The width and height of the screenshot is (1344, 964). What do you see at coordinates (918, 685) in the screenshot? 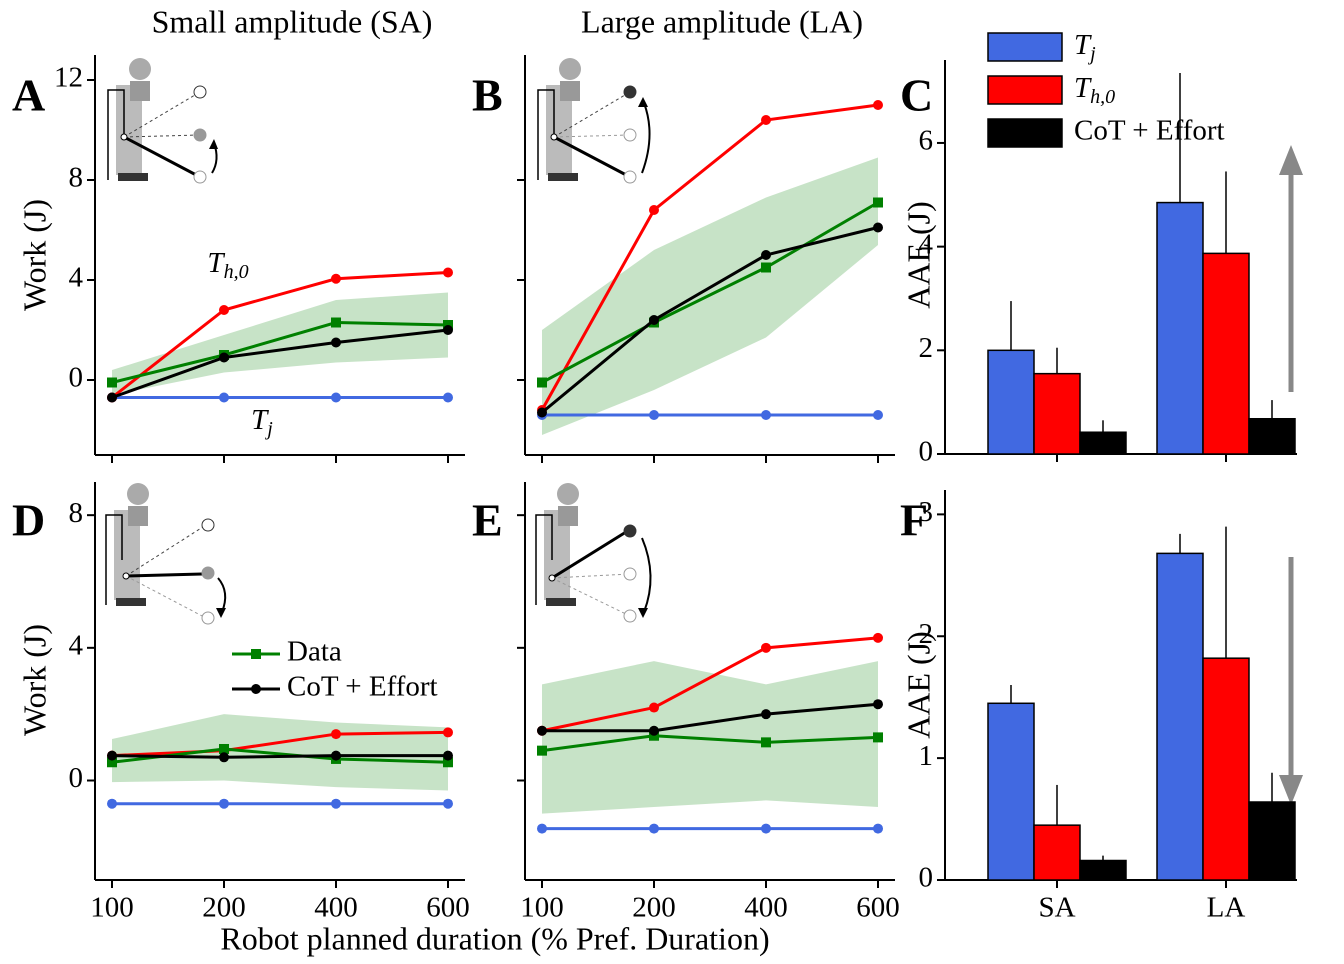
I see `y-axis-label: AAE (J)` at bounding box center [918, 685].